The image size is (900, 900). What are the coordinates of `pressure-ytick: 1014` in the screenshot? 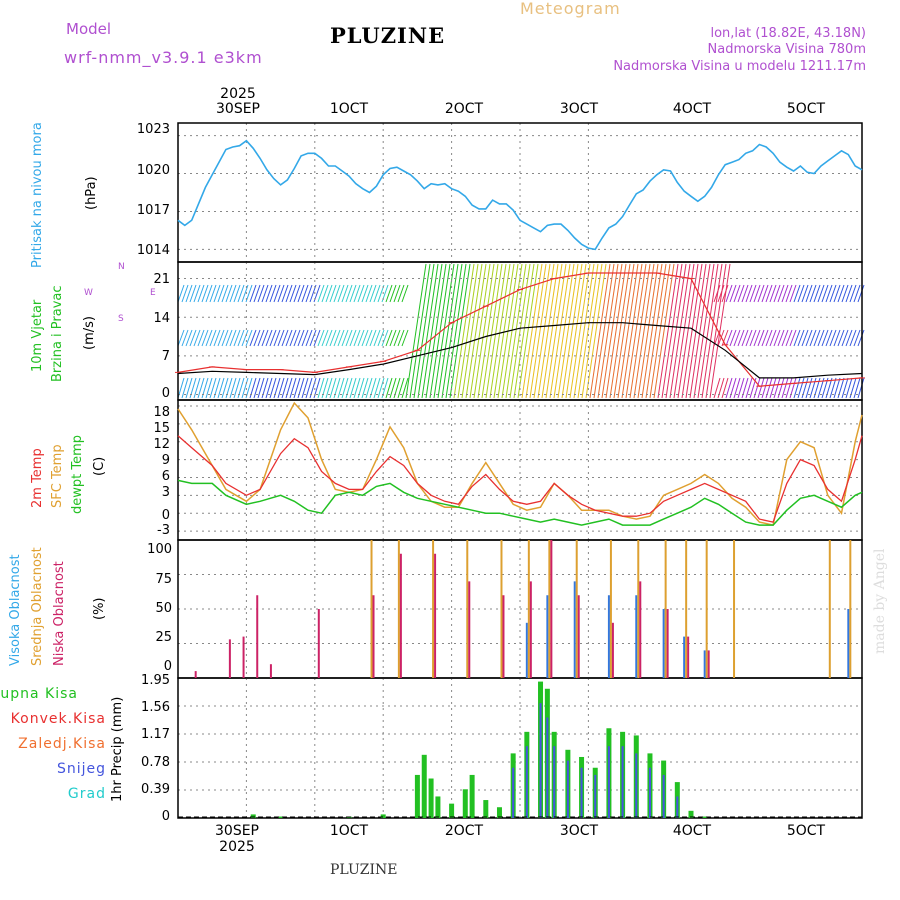 It's located at (153, 250).